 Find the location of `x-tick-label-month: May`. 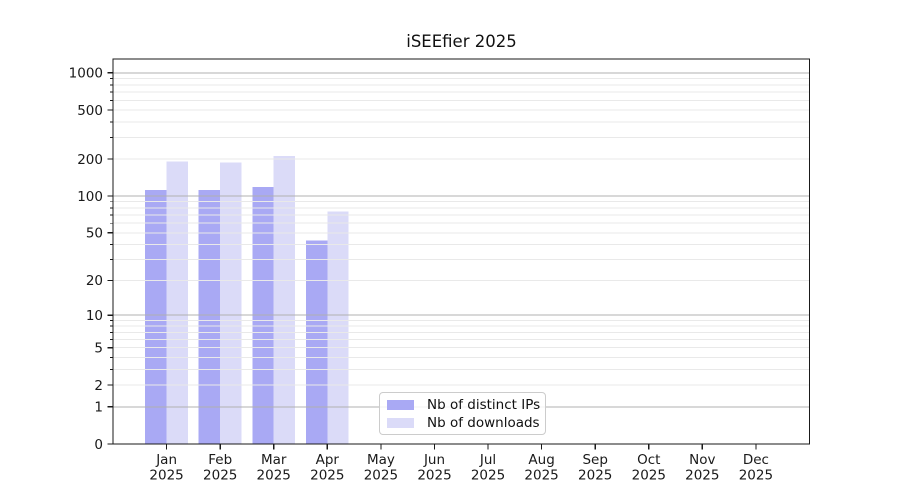

x-tick-label-month: May is located at coordinates (381, 460).